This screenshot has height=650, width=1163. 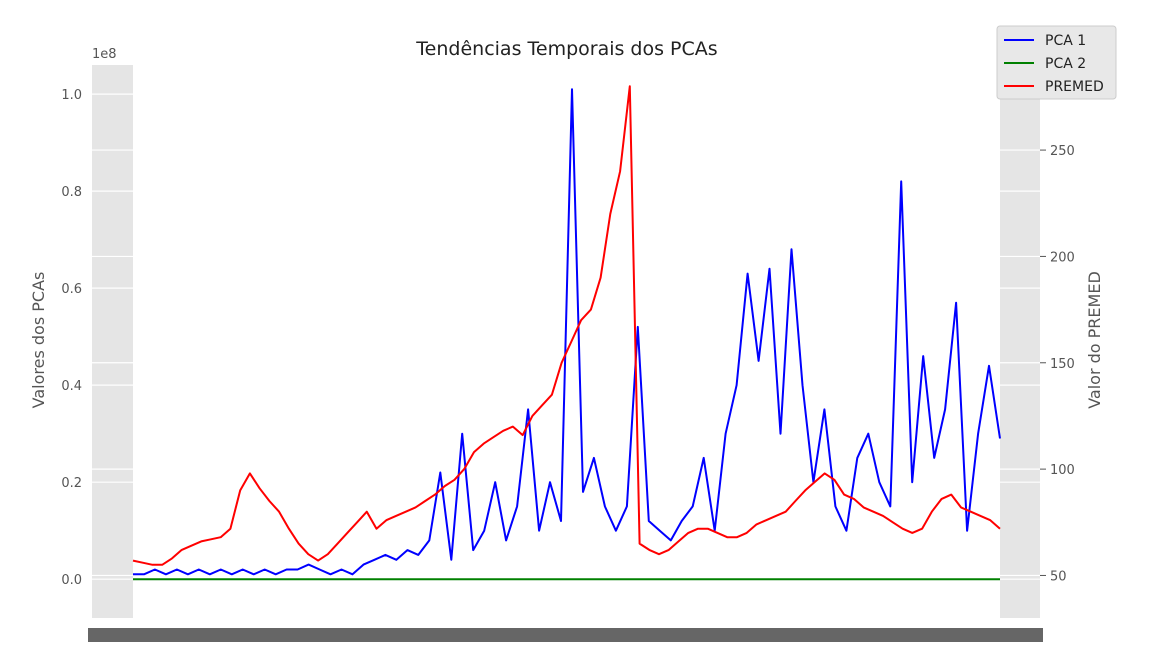 What do you see at coordinates (1062, 151) in the screenshot?
I see `y2-tick-label: 250` at bounding box center [1062, 151].